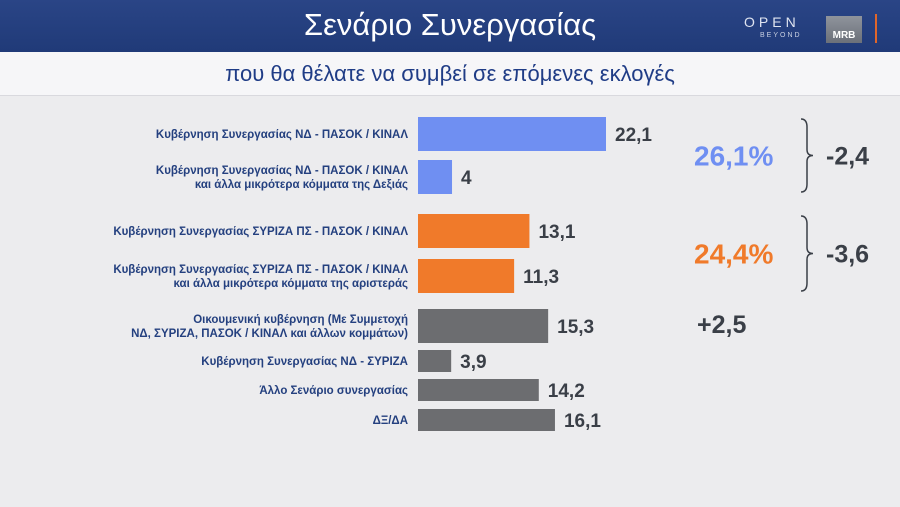 This screenshot has height=507, width=900. Describe the element at coordinates (847, 255) in the screenshot. I see `group-change-1: -3,6` at that location.